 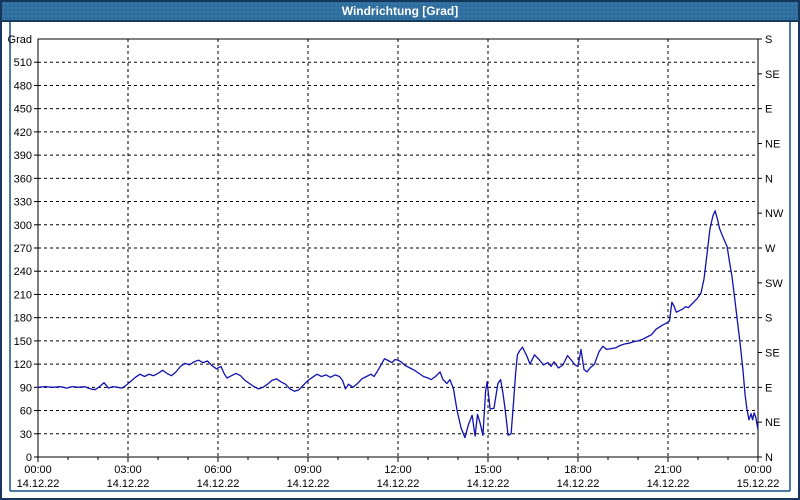 I want to click on y-left-tick-label: 150, so click(x=23, y=342).